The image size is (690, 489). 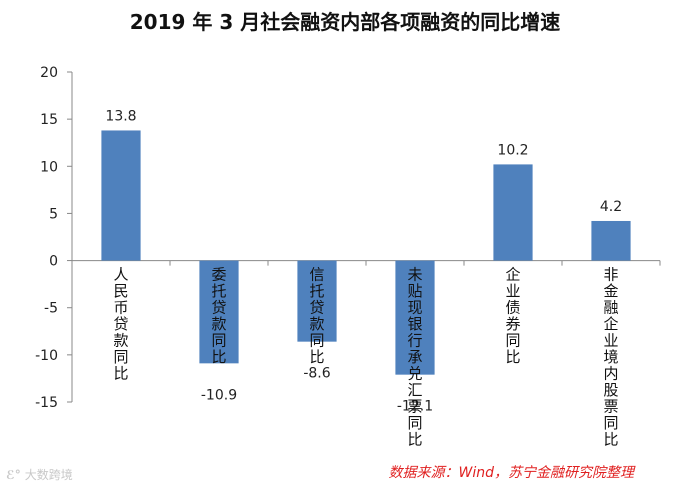 I want to click on chart-title: 2019 年 3 月社会融资内部各项融资的同比增速, so click(x=345, y=22).